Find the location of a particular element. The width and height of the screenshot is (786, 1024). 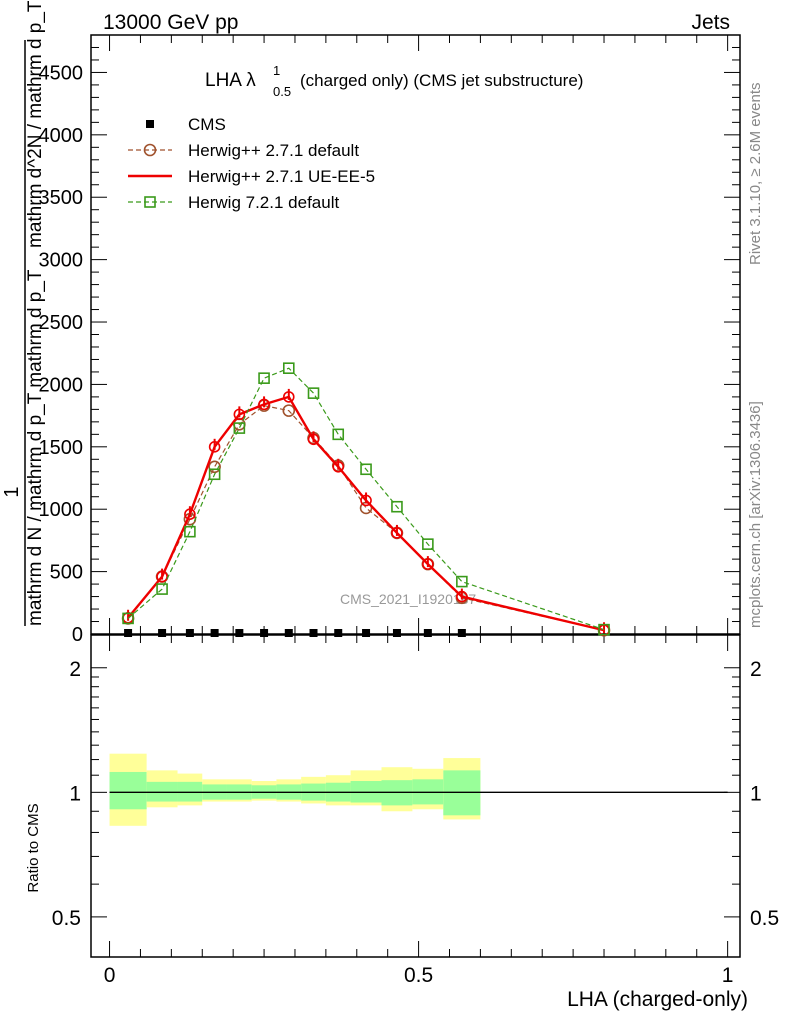

y-axis-label-line1: mathrm d N / mathrm d p_T mathrm d p_T is located at coordinates (35, 447).